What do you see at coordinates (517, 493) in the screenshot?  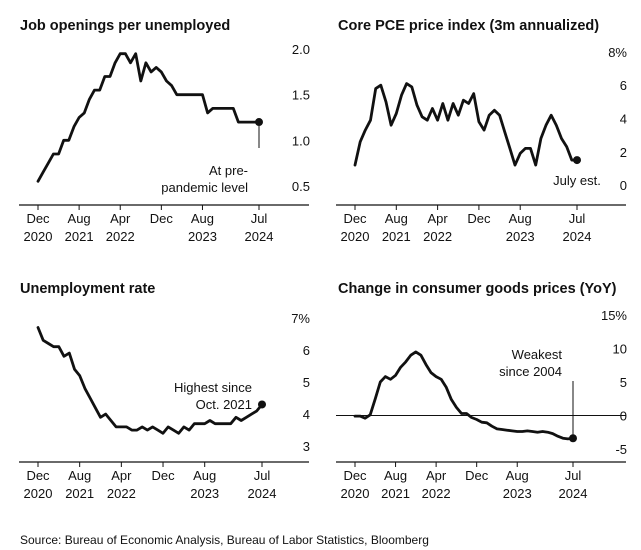 I see `chart4-x-tick-label-year: 2023` at bounding box center [517, 493].